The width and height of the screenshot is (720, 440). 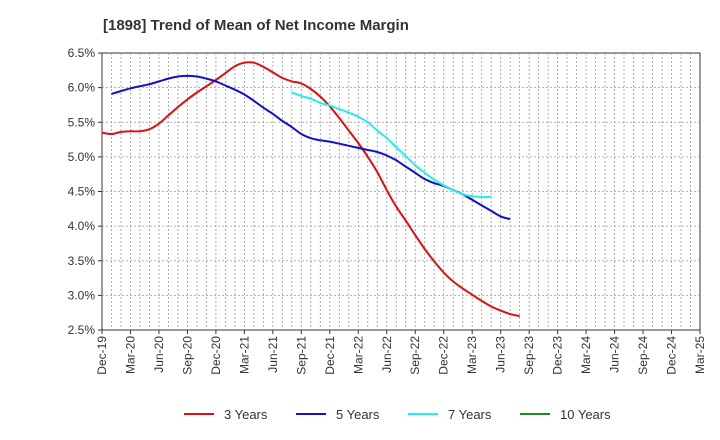 I want to click on x-tick-label: Jun-22, so click(x=387, y=354).